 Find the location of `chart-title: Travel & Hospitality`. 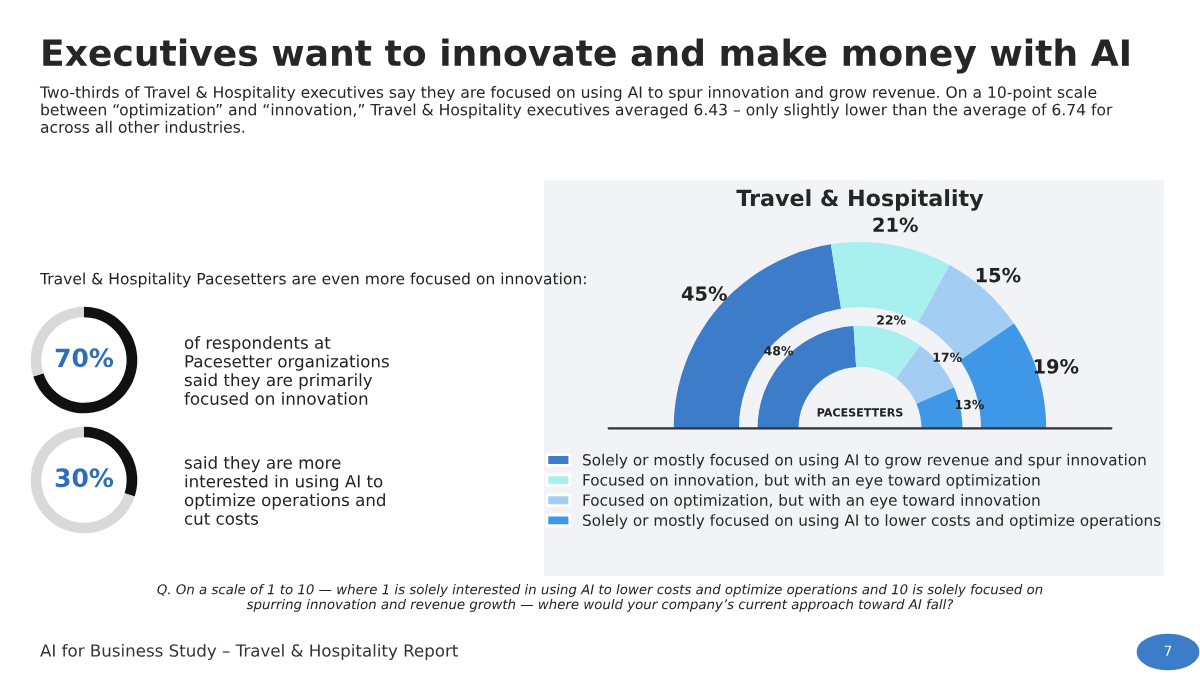

chart-title: Travel & Hospitality is located at coordinates (860, 200).